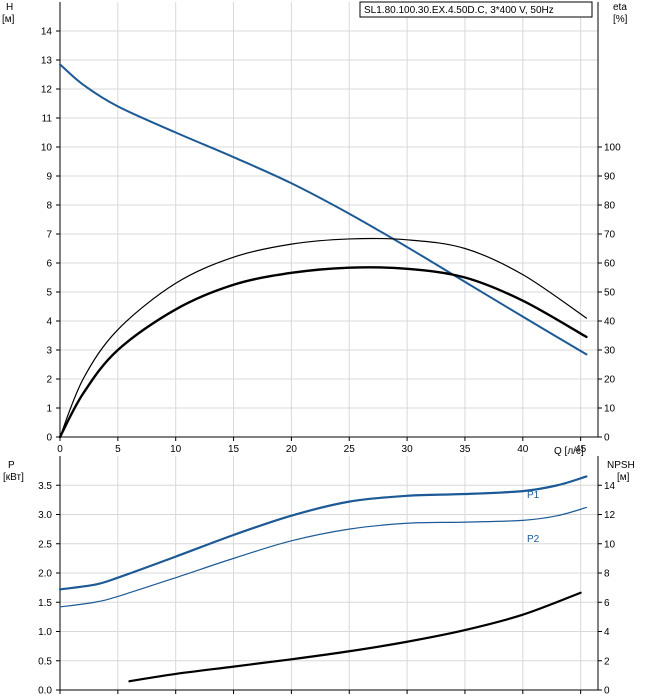  I want to click on qh-x-tick-label: 5, so click(118, 449).